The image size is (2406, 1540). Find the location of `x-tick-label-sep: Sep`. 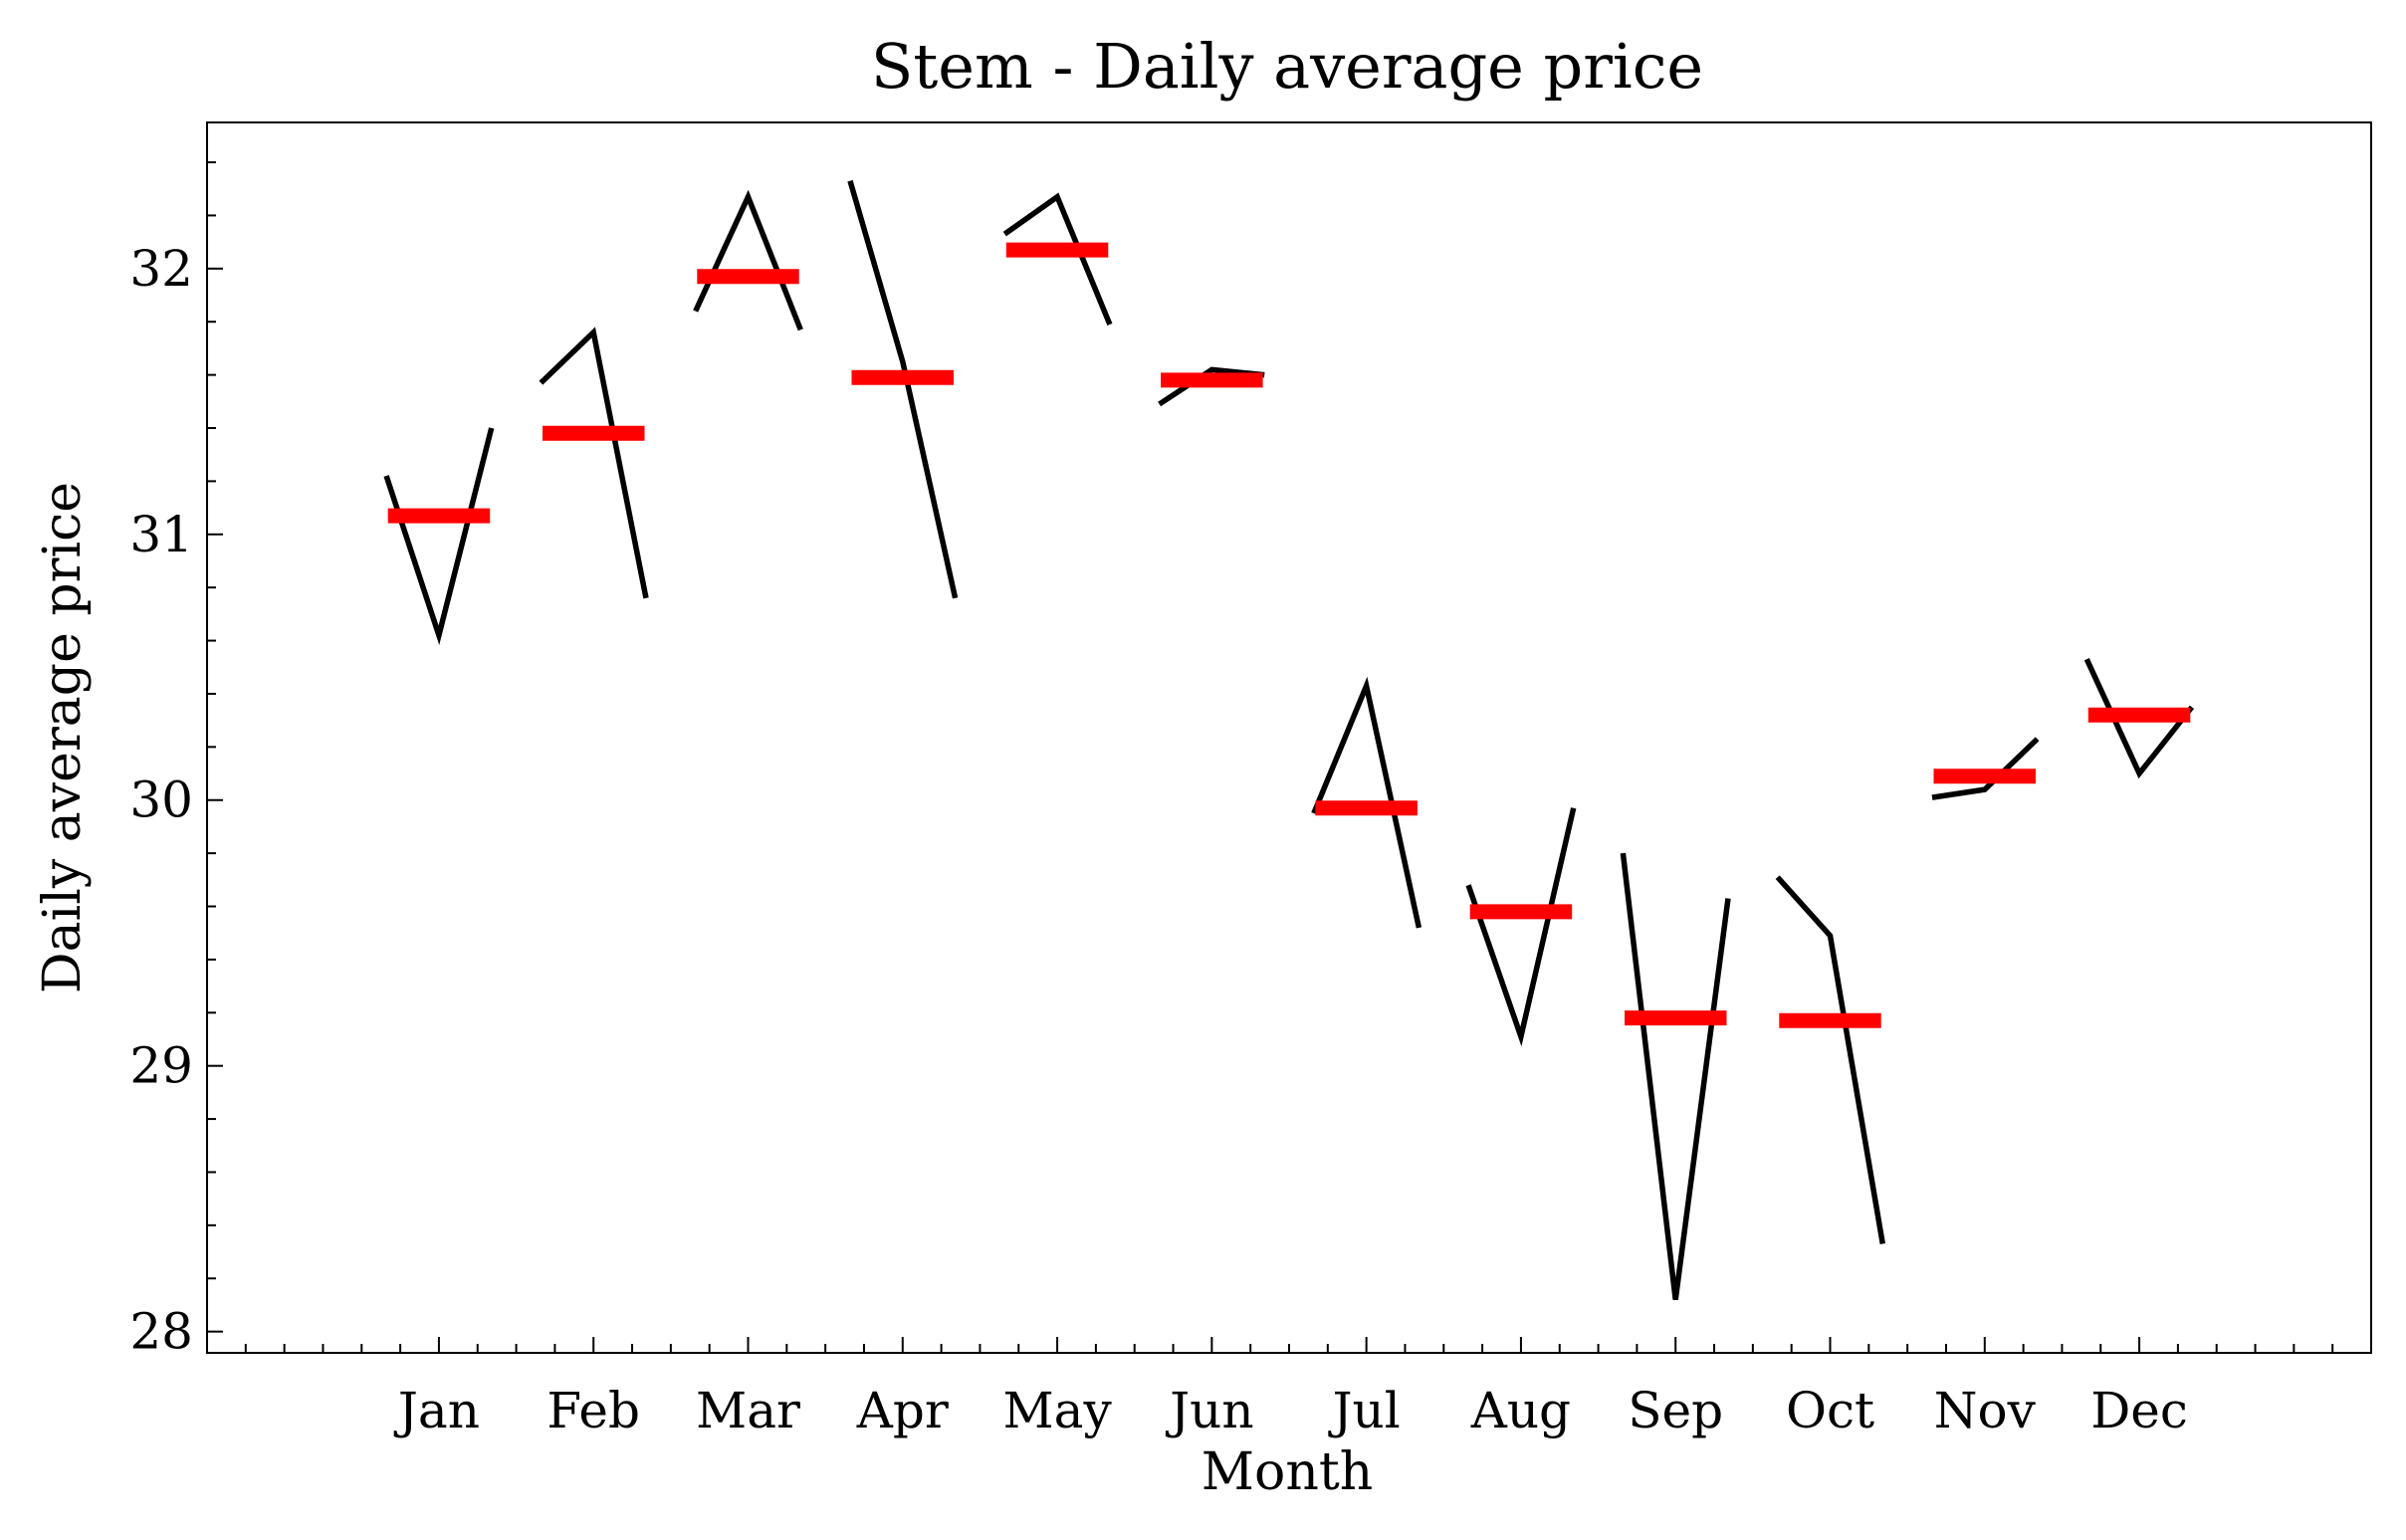

x-tick-label-sep: Sep is located at coordinates (1675, 1411).